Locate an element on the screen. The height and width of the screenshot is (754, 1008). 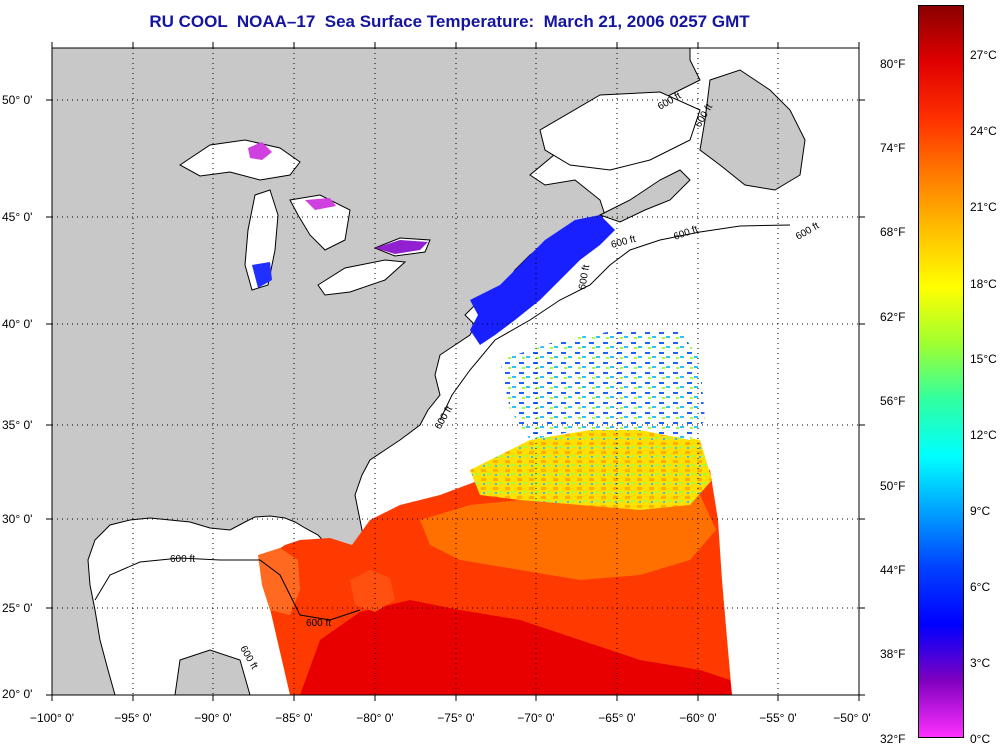
colorbar-label-c: 15°C is located at coordinates (983, 359).